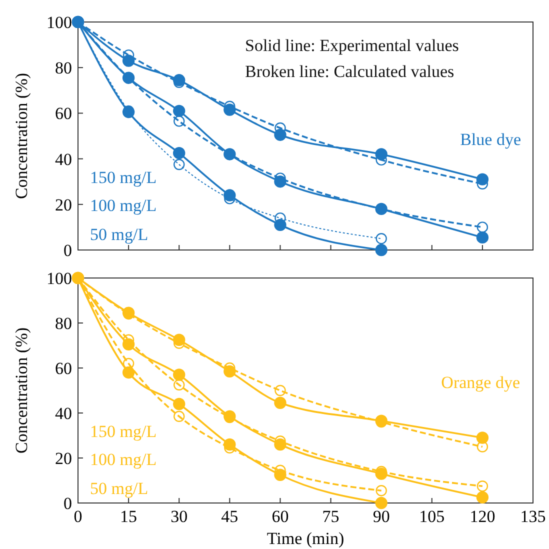 The width and height of the screenshot is (549, 549). What do you see at coordinates (352, 45) in the screenshot?
I see `annotation: Solid line: Experimental values` at bounding box center [352, 45].